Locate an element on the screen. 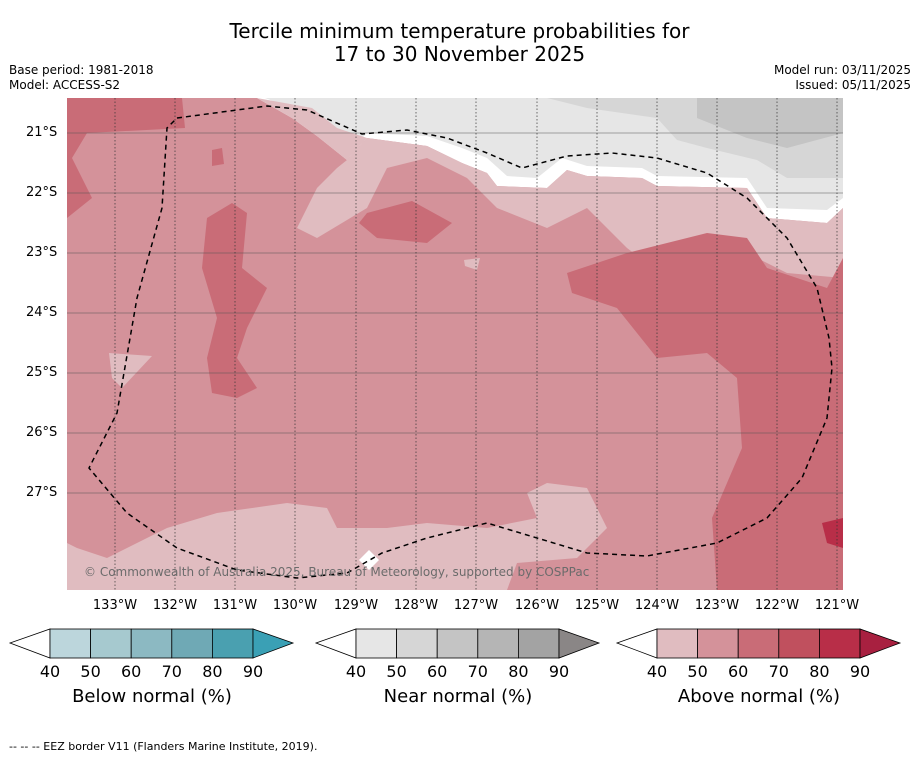 This screenshot has height=758, width=919. lat-label: 27°S is located at coordinates (42, 492).